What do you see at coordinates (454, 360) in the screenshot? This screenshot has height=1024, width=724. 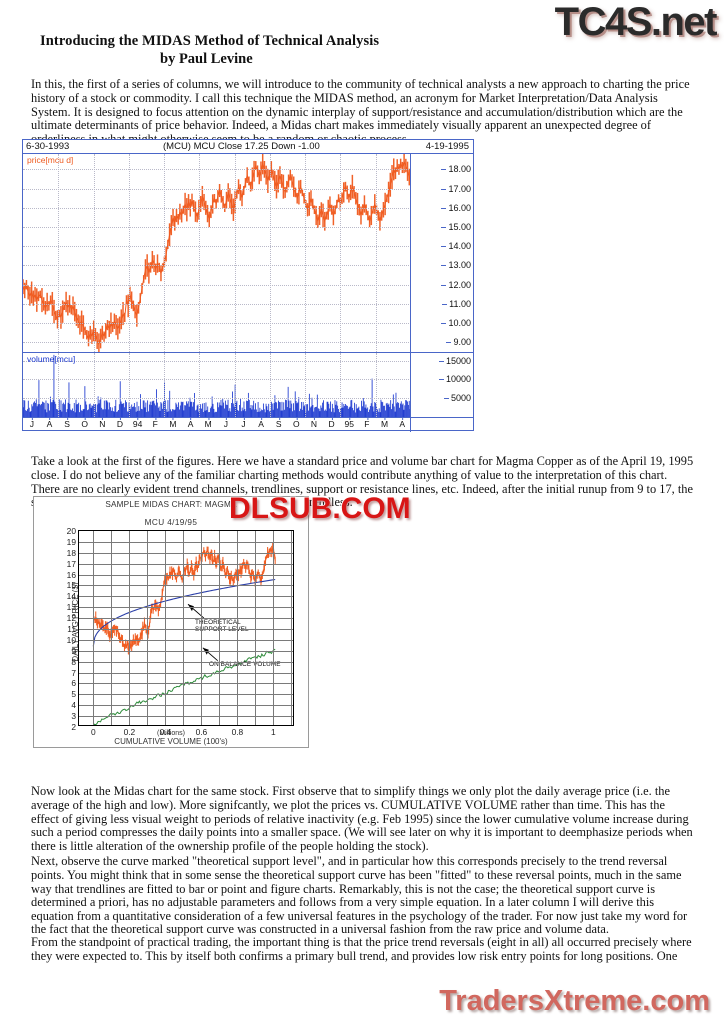 I see `chart1-volume-ytick: 15000` at bounding box center [454, 360].